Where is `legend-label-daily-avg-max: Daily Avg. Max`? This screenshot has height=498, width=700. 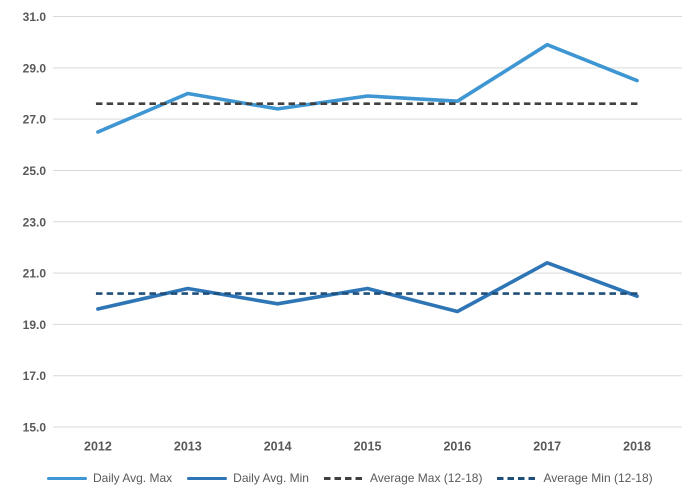
legend-label-daily-avg-max: Daily Avg. Max is located at coordinates (133, 478).